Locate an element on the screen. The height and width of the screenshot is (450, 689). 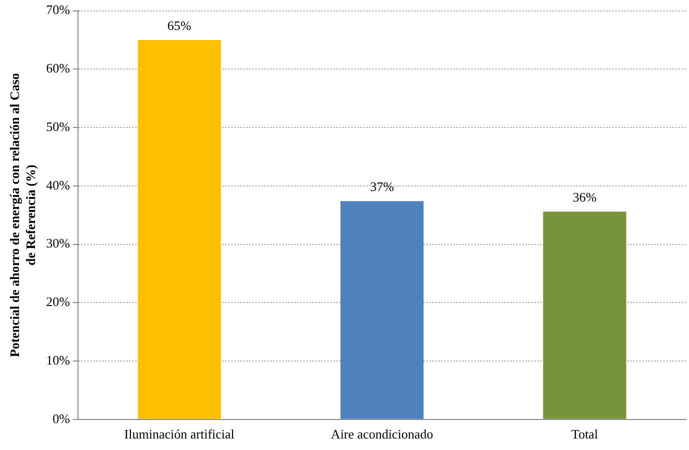
y-tick-label: 70% is located at coordinates (58, 10).